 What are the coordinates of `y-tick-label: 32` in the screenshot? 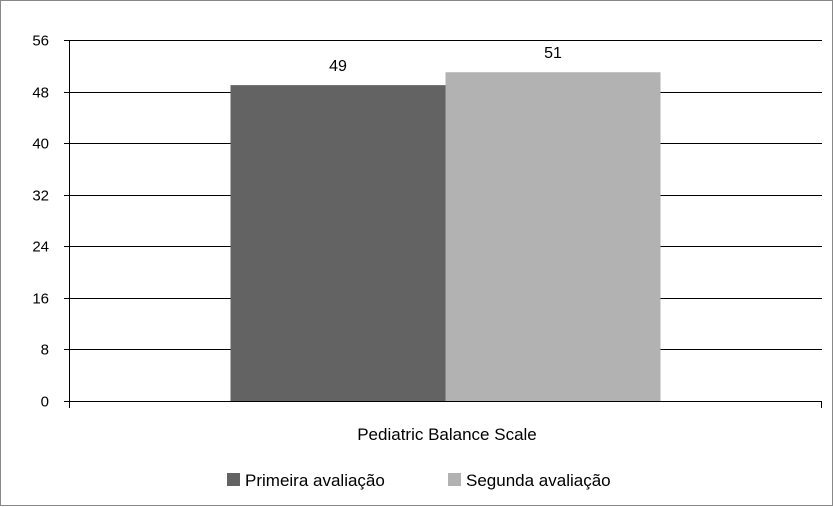 It's located at (40, 196).